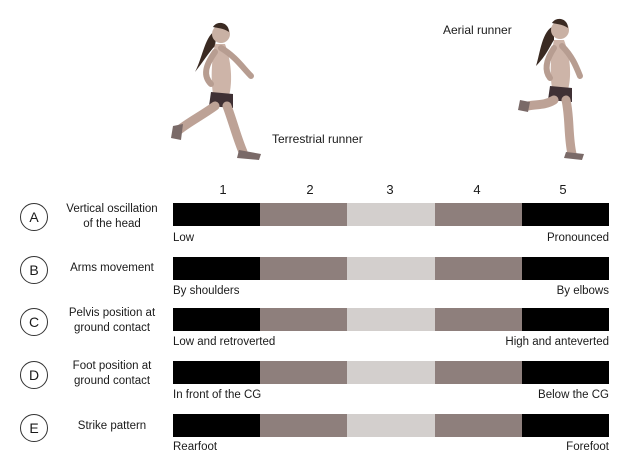 The height and width of the screenshot is (467, 635). I want to click on scale-number-2: 2, so click(310, 189).